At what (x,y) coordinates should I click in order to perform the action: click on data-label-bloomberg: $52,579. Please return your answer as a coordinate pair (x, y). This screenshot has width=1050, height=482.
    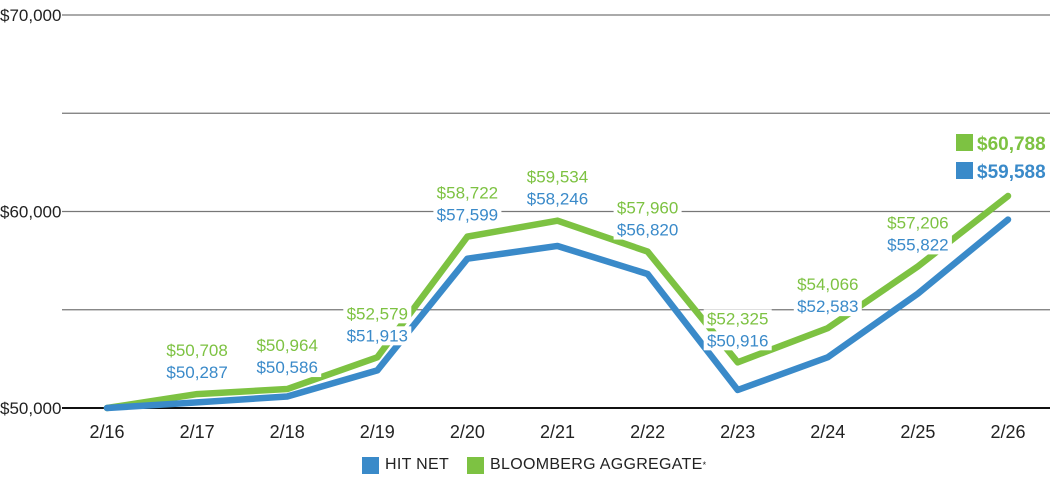
    Looking at the image, I should click on (377, 313).